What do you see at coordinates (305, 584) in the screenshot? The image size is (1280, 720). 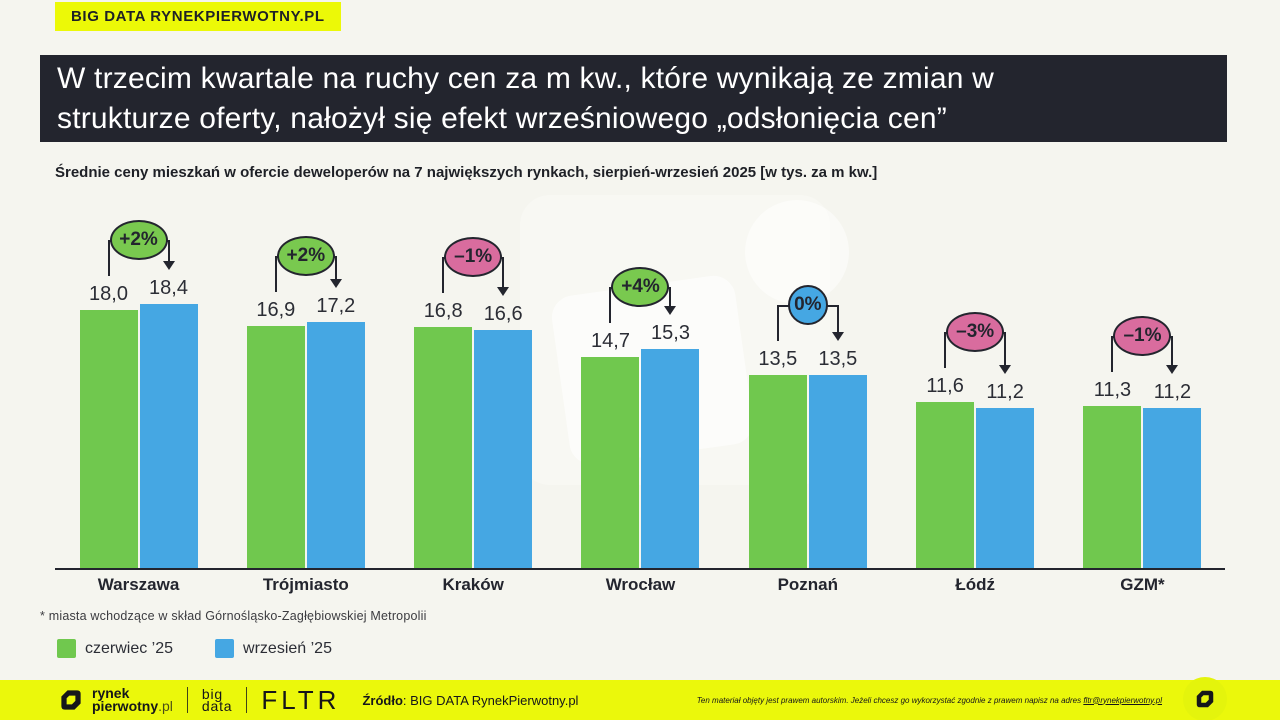 I see `x-axis-label-Trójmiasto: Trójmiasto` at bounding box center [305, 584].